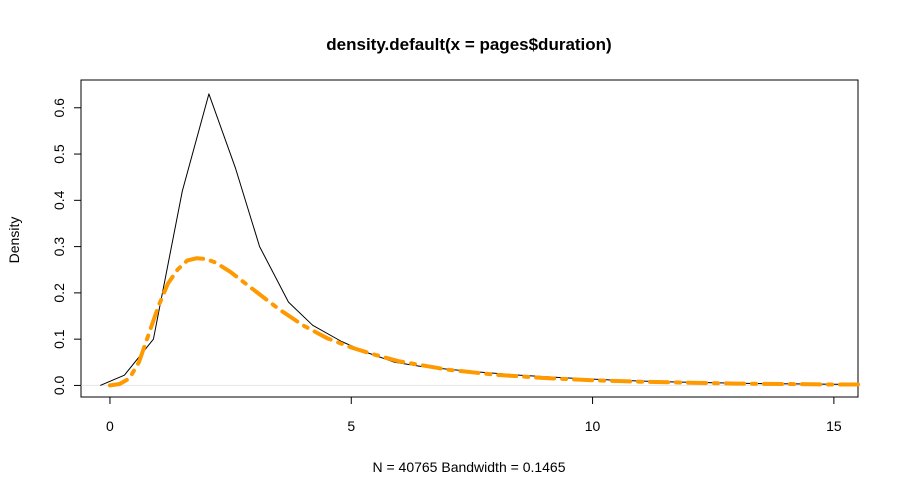 This screenshot has width=900, height=500. I want to click on x-tick-label: 5, so click(351, 426).